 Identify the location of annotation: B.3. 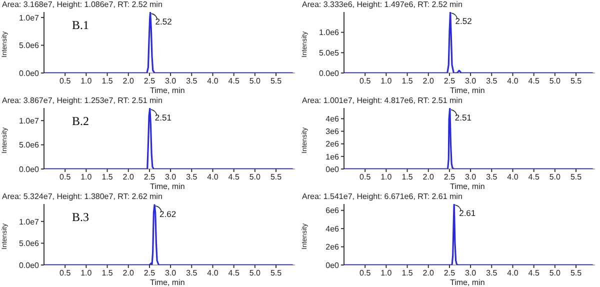
(81, 217).